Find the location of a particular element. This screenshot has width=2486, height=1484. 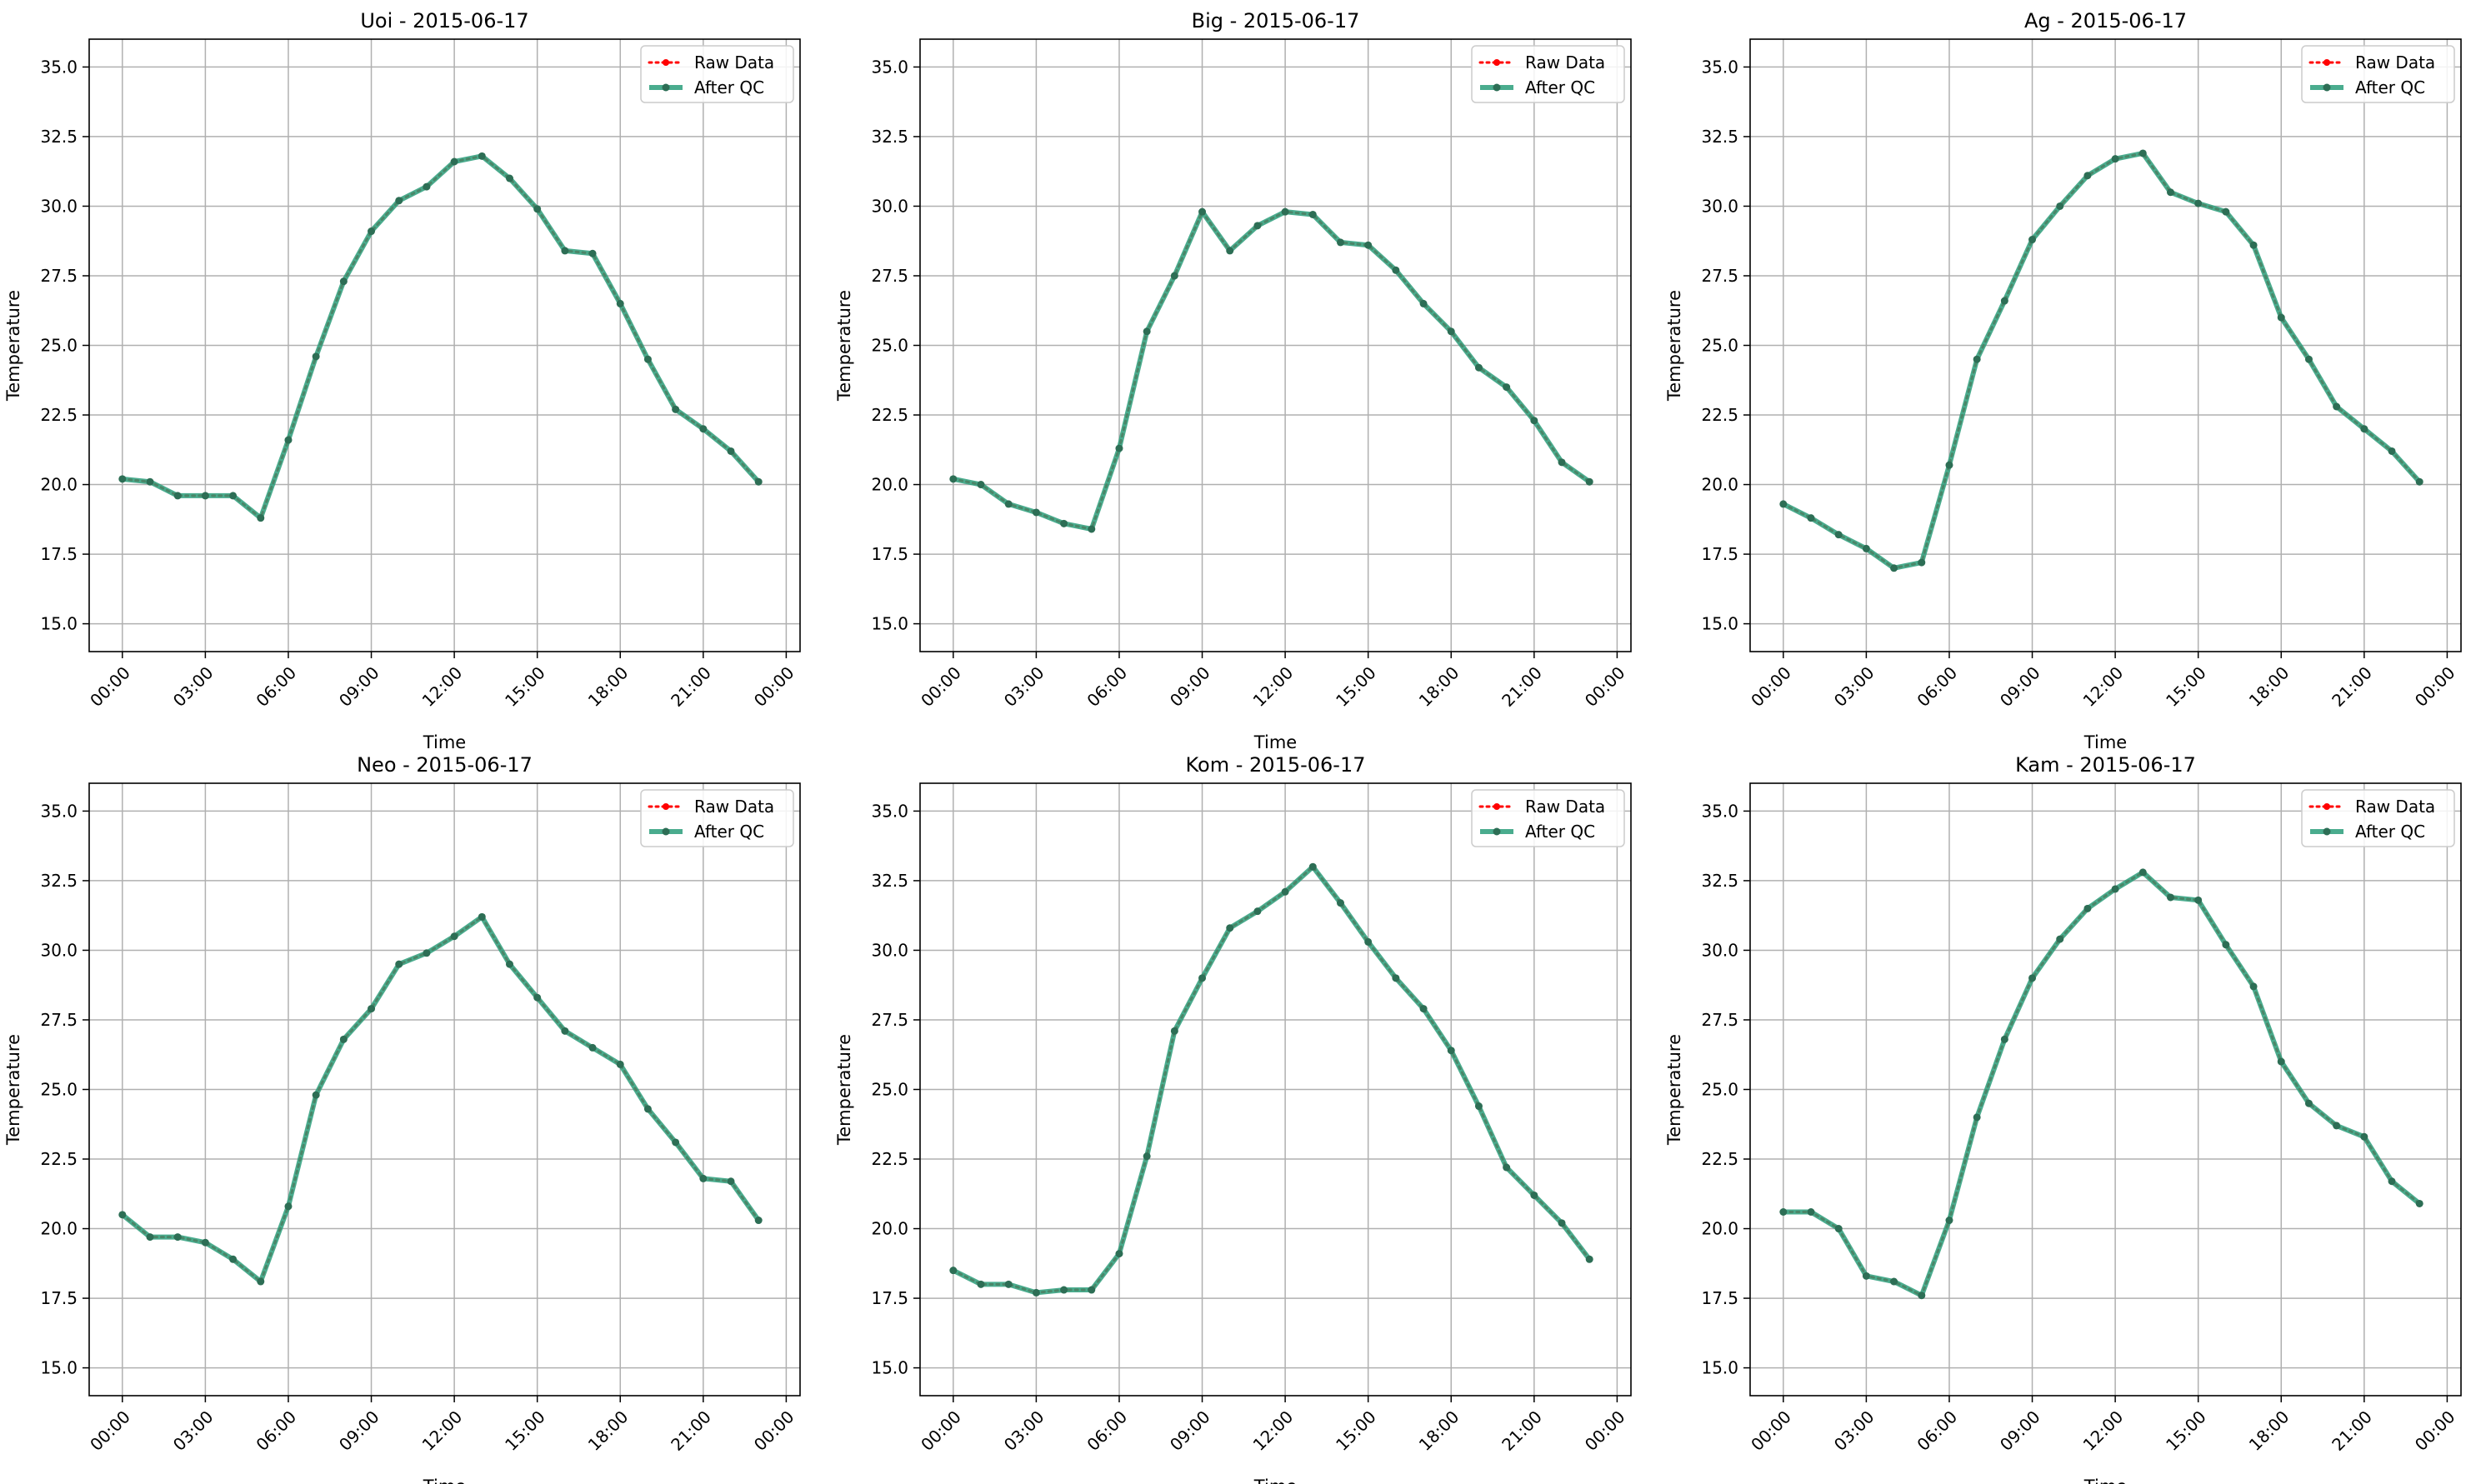

x-tick-label: 12:00 is located at coordinates (1273, 1431).